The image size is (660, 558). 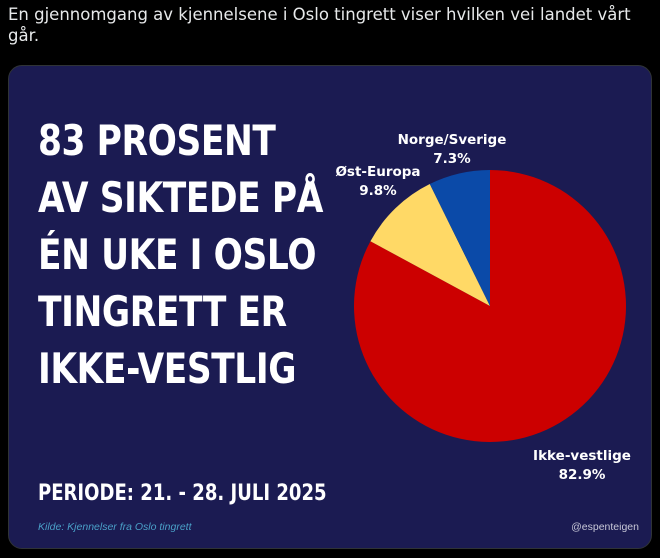 What do you see at coordinates (115, 527) in the screenshot?
I see `source-label: Kilde: Kjennelser fra Oslo tingrett` at bounding box center [115, 527].